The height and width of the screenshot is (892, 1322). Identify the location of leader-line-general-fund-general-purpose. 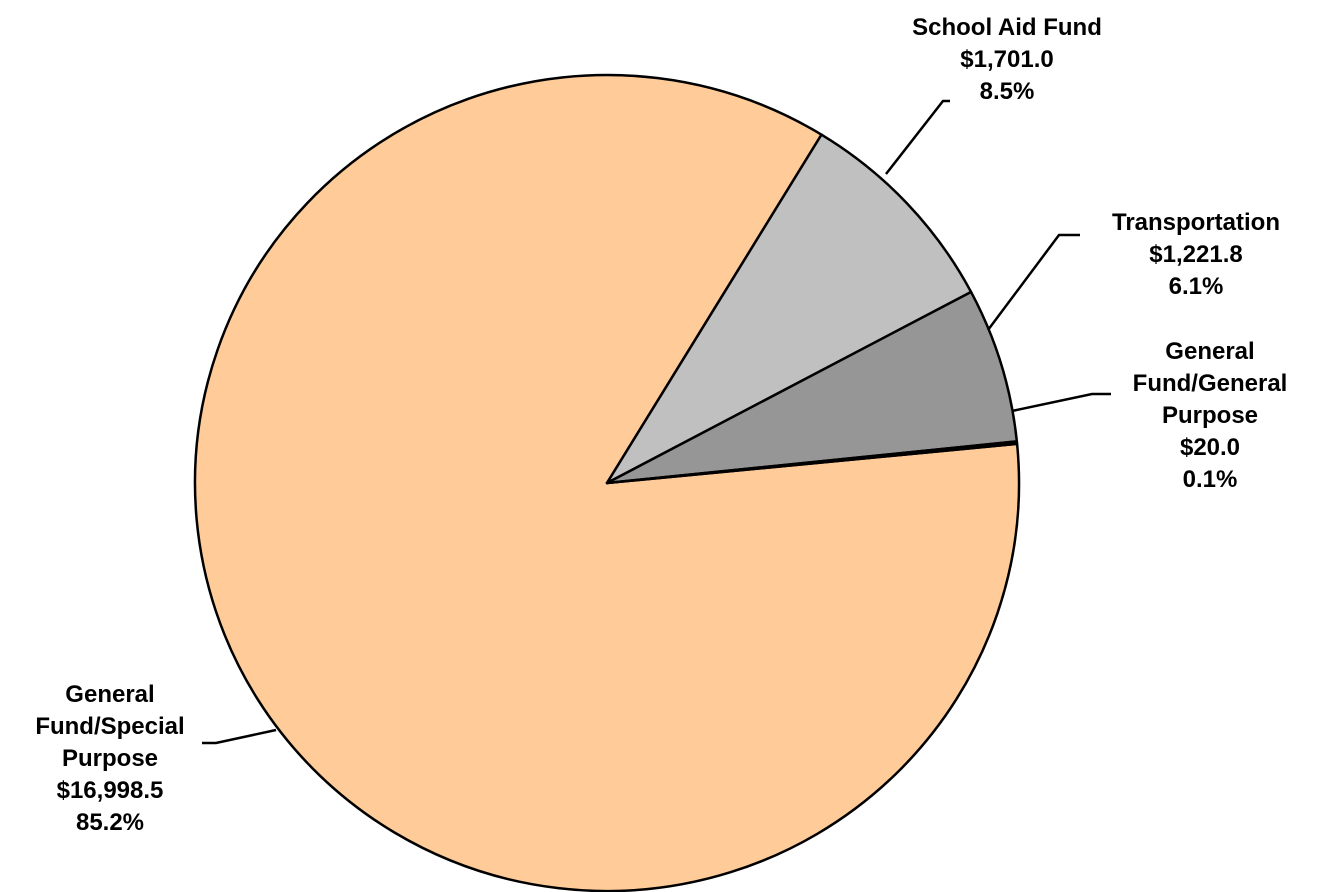
(1061, 402).